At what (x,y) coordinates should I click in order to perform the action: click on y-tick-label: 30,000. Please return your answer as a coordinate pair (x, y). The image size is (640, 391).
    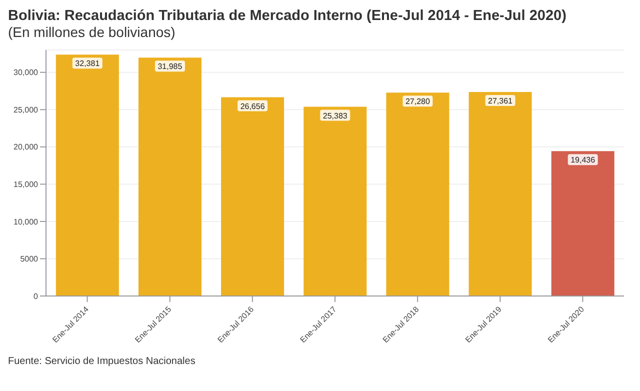
    Looking at the image, I should click on (26, 73).